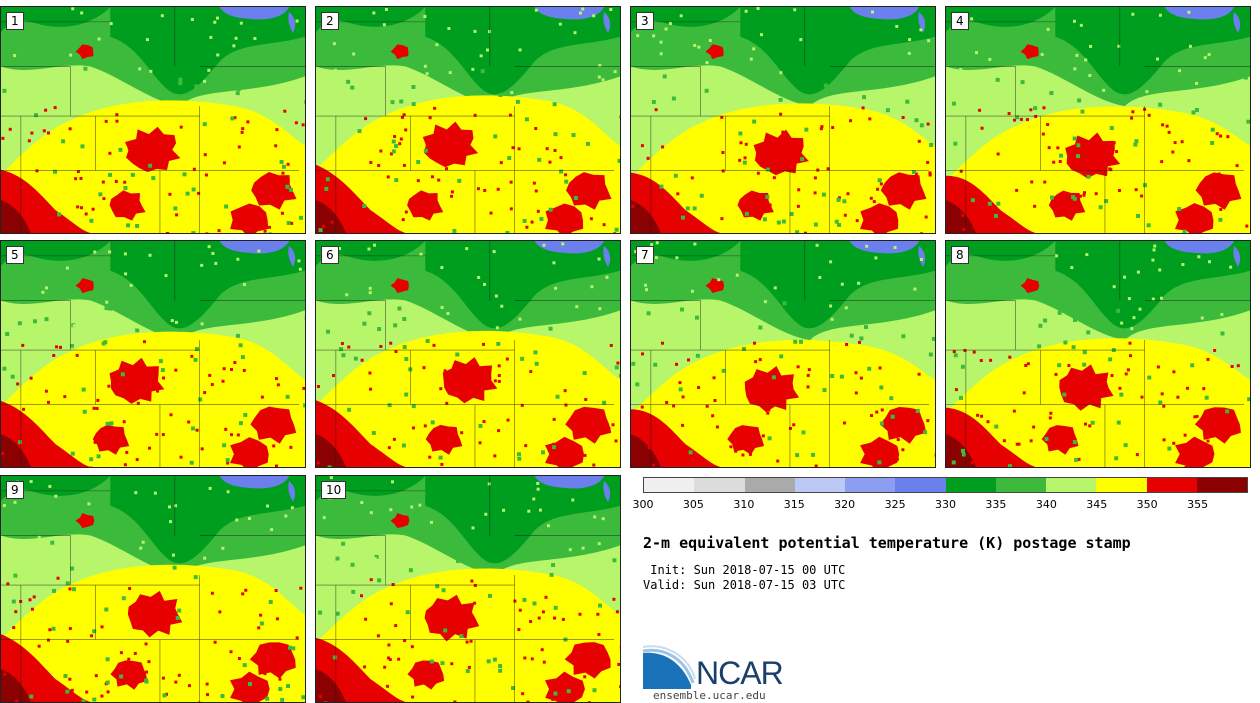 The image size is (1260, 703). What do you see at coordinates (15, 21) in the screenshot?
I see `member-label: 1` at bounding box center [15, 21].